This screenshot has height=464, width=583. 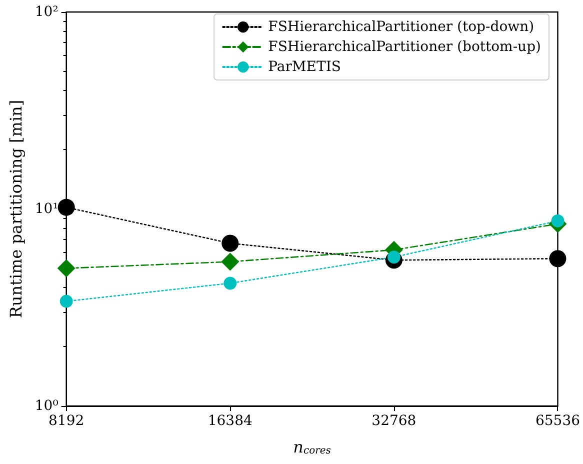 I want to click on legend-label: ParMETIS, so click(x=304, y=67).